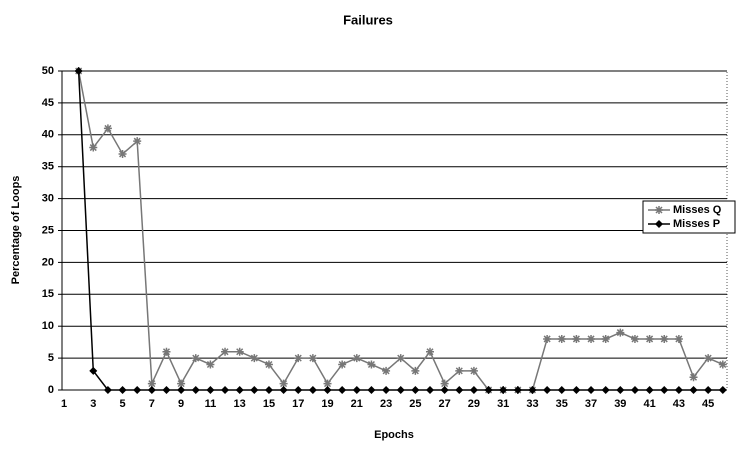 This screenshot has height=449, width=737. I want to click on y-tick-label: 40, so click(48, 135).